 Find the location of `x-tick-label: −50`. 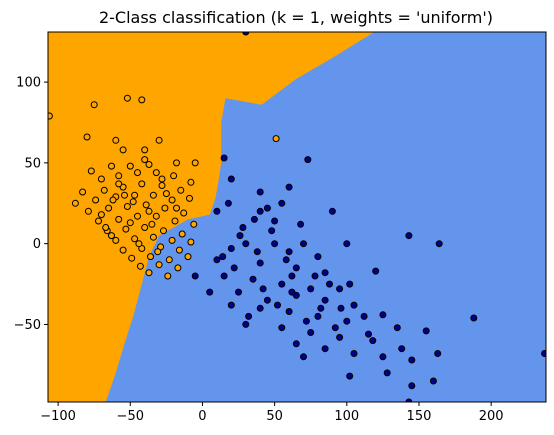

x-tick-label: −50 is located at coordinates (130, 416).